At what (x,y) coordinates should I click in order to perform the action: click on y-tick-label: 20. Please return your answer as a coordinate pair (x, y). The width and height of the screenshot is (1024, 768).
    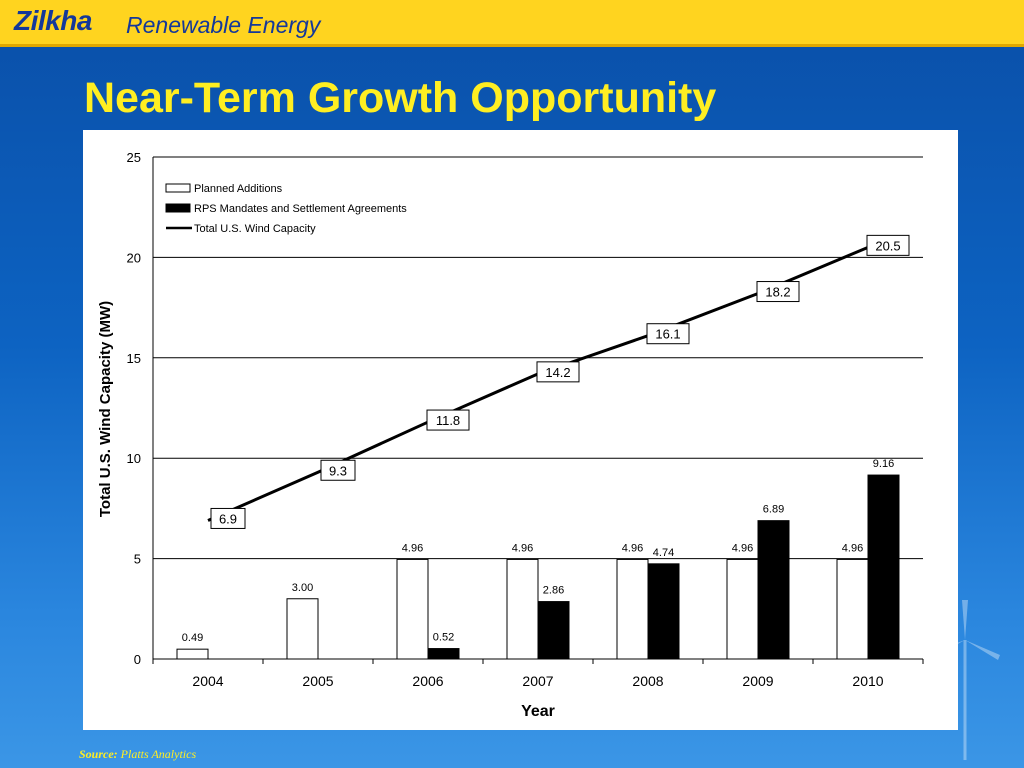
    Looking at the image, I should click on (134, 257).